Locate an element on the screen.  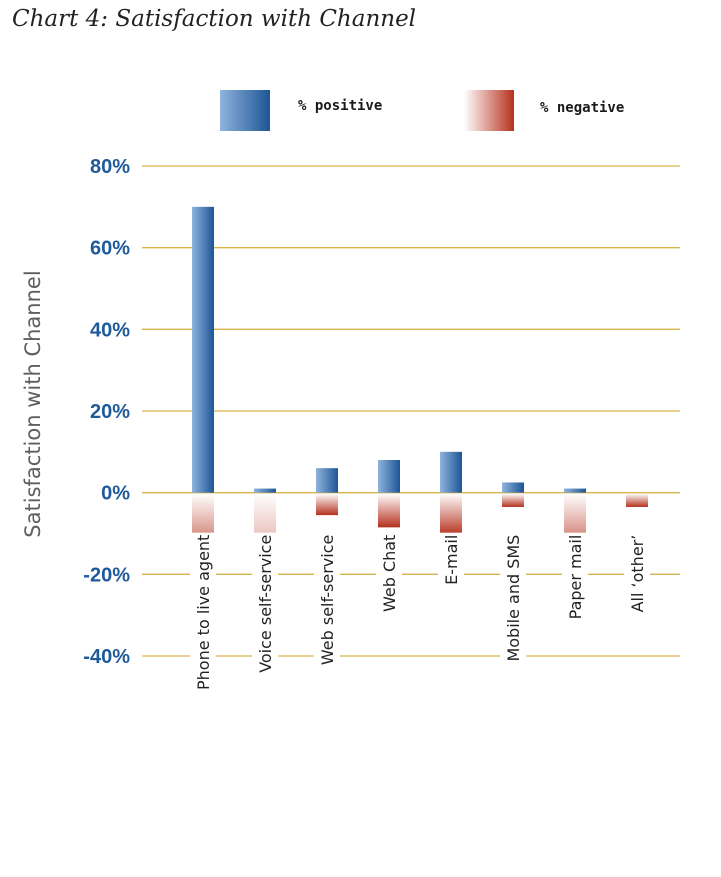
legend: % positive % negative is located at coordinates (422, 110).